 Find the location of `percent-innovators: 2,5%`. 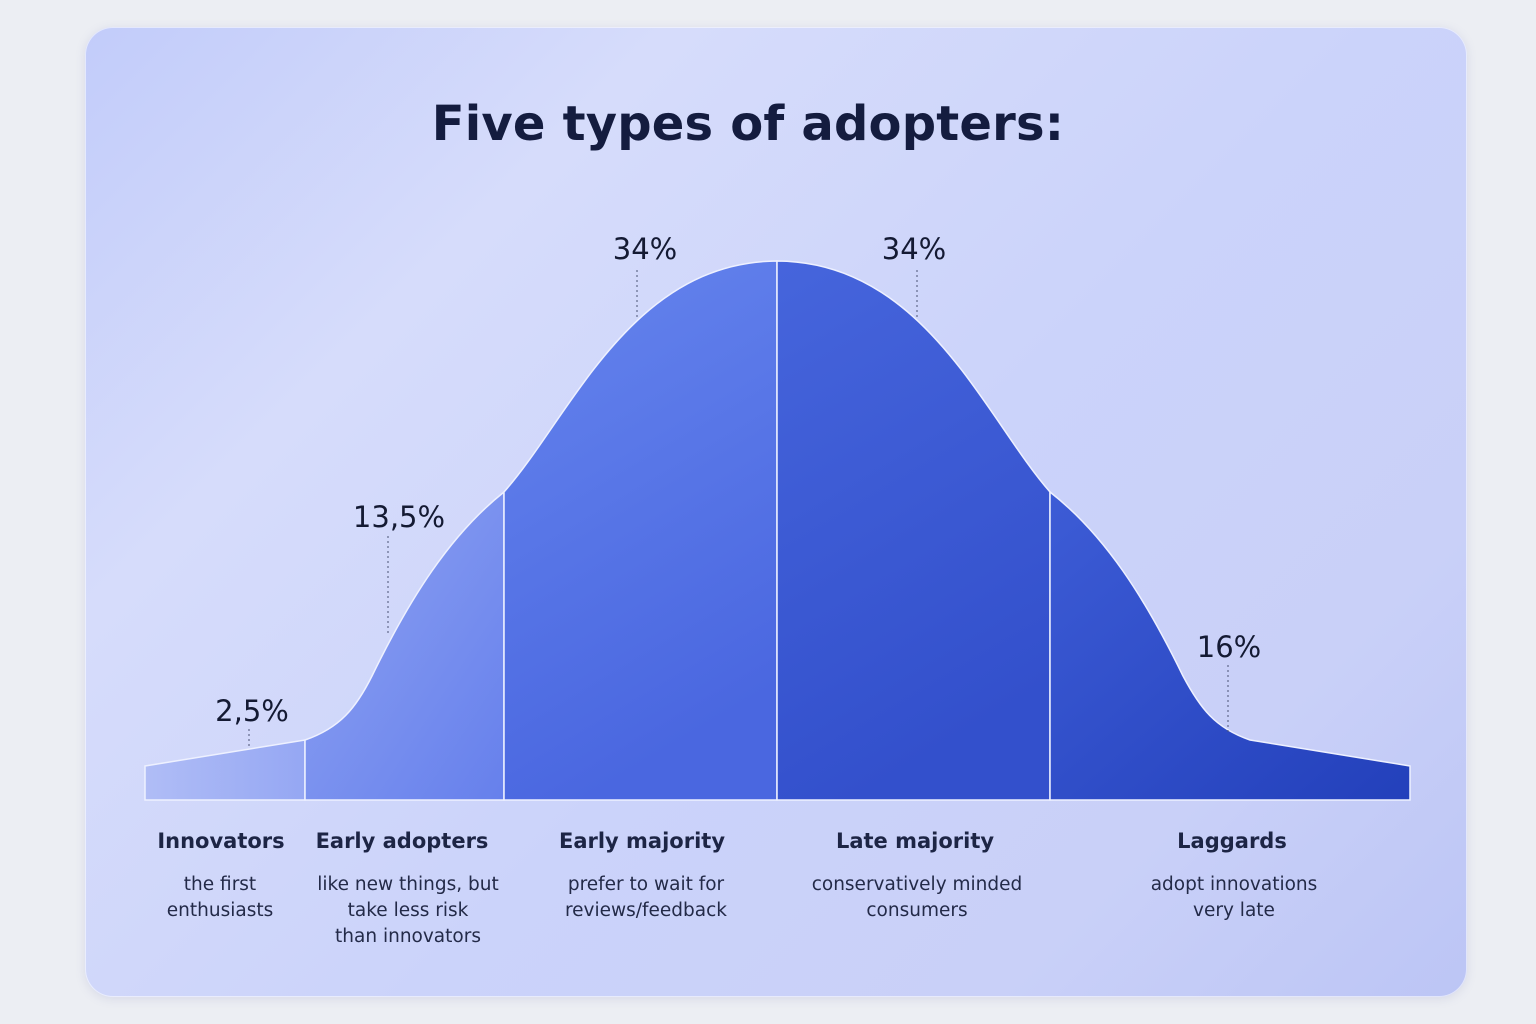

percent-innovators: 2,5% is located at coordinates (252, 711).